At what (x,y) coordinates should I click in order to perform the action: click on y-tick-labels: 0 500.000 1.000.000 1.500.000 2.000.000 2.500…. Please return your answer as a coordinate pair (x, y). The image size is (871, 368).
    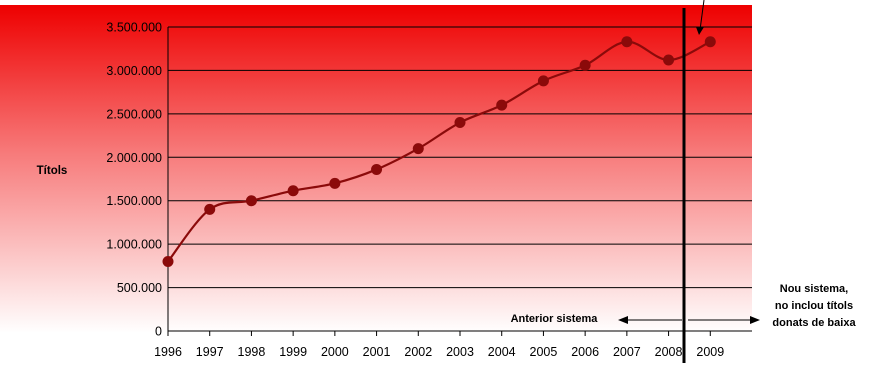
    Looking at the image, I should click on (134, 180).